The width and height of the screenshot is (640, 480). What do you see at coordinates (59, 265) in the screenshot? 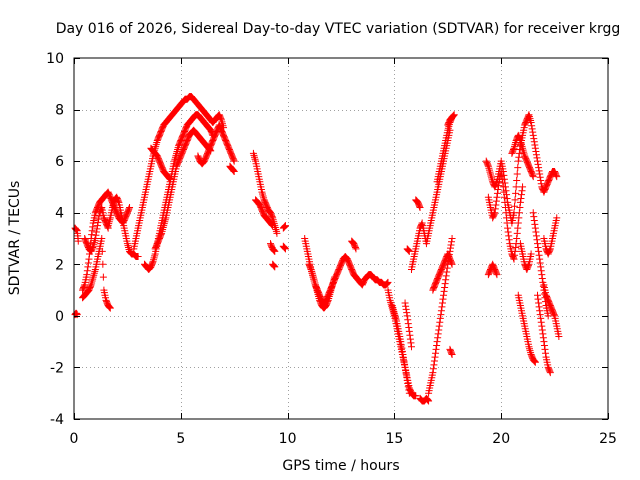
I see `y-tick-label: 2` at bounding box center [59, 265].